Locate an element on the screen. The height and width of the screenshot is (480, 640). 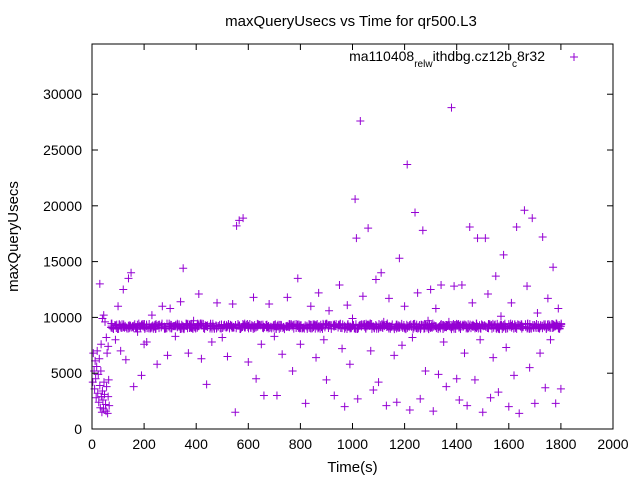
chart-title: maxQueryUsecs vs Time for qr500.L3 is located at coordinates (351, 21).